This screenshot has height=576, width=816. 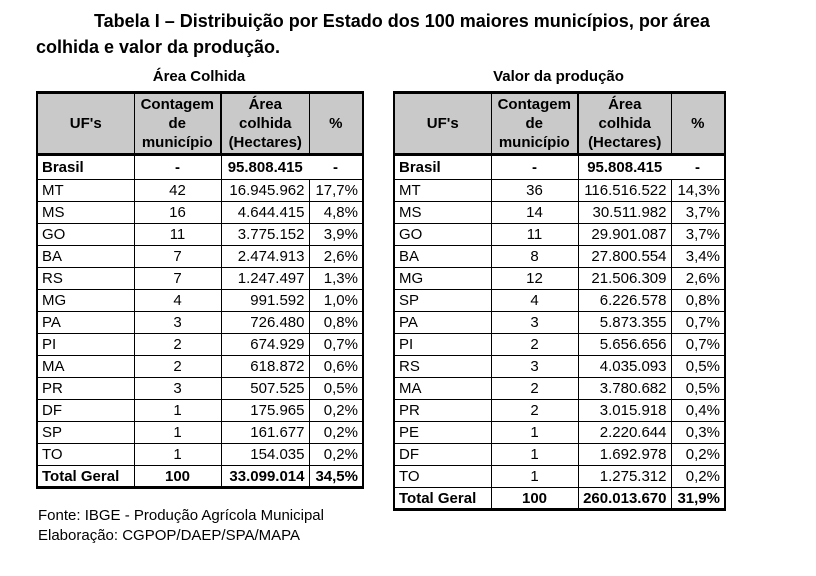 What do you see at coordinates (559, 476) in the screenshot?
I see `table-row: TO 1 1.275.312 0,2%` at bounding box center [559, 476].